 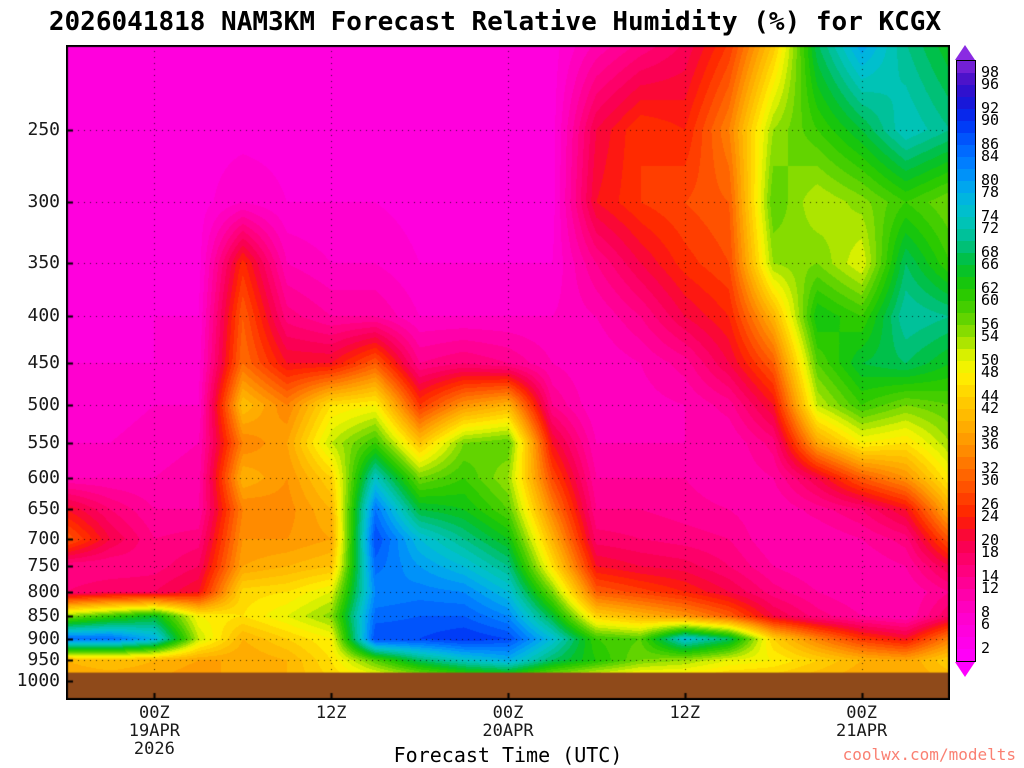 What do you see at coordinates (43, 660) in the screenshot?
I see `y-axis-tick-label: 950` at bounding box center [43, 660].